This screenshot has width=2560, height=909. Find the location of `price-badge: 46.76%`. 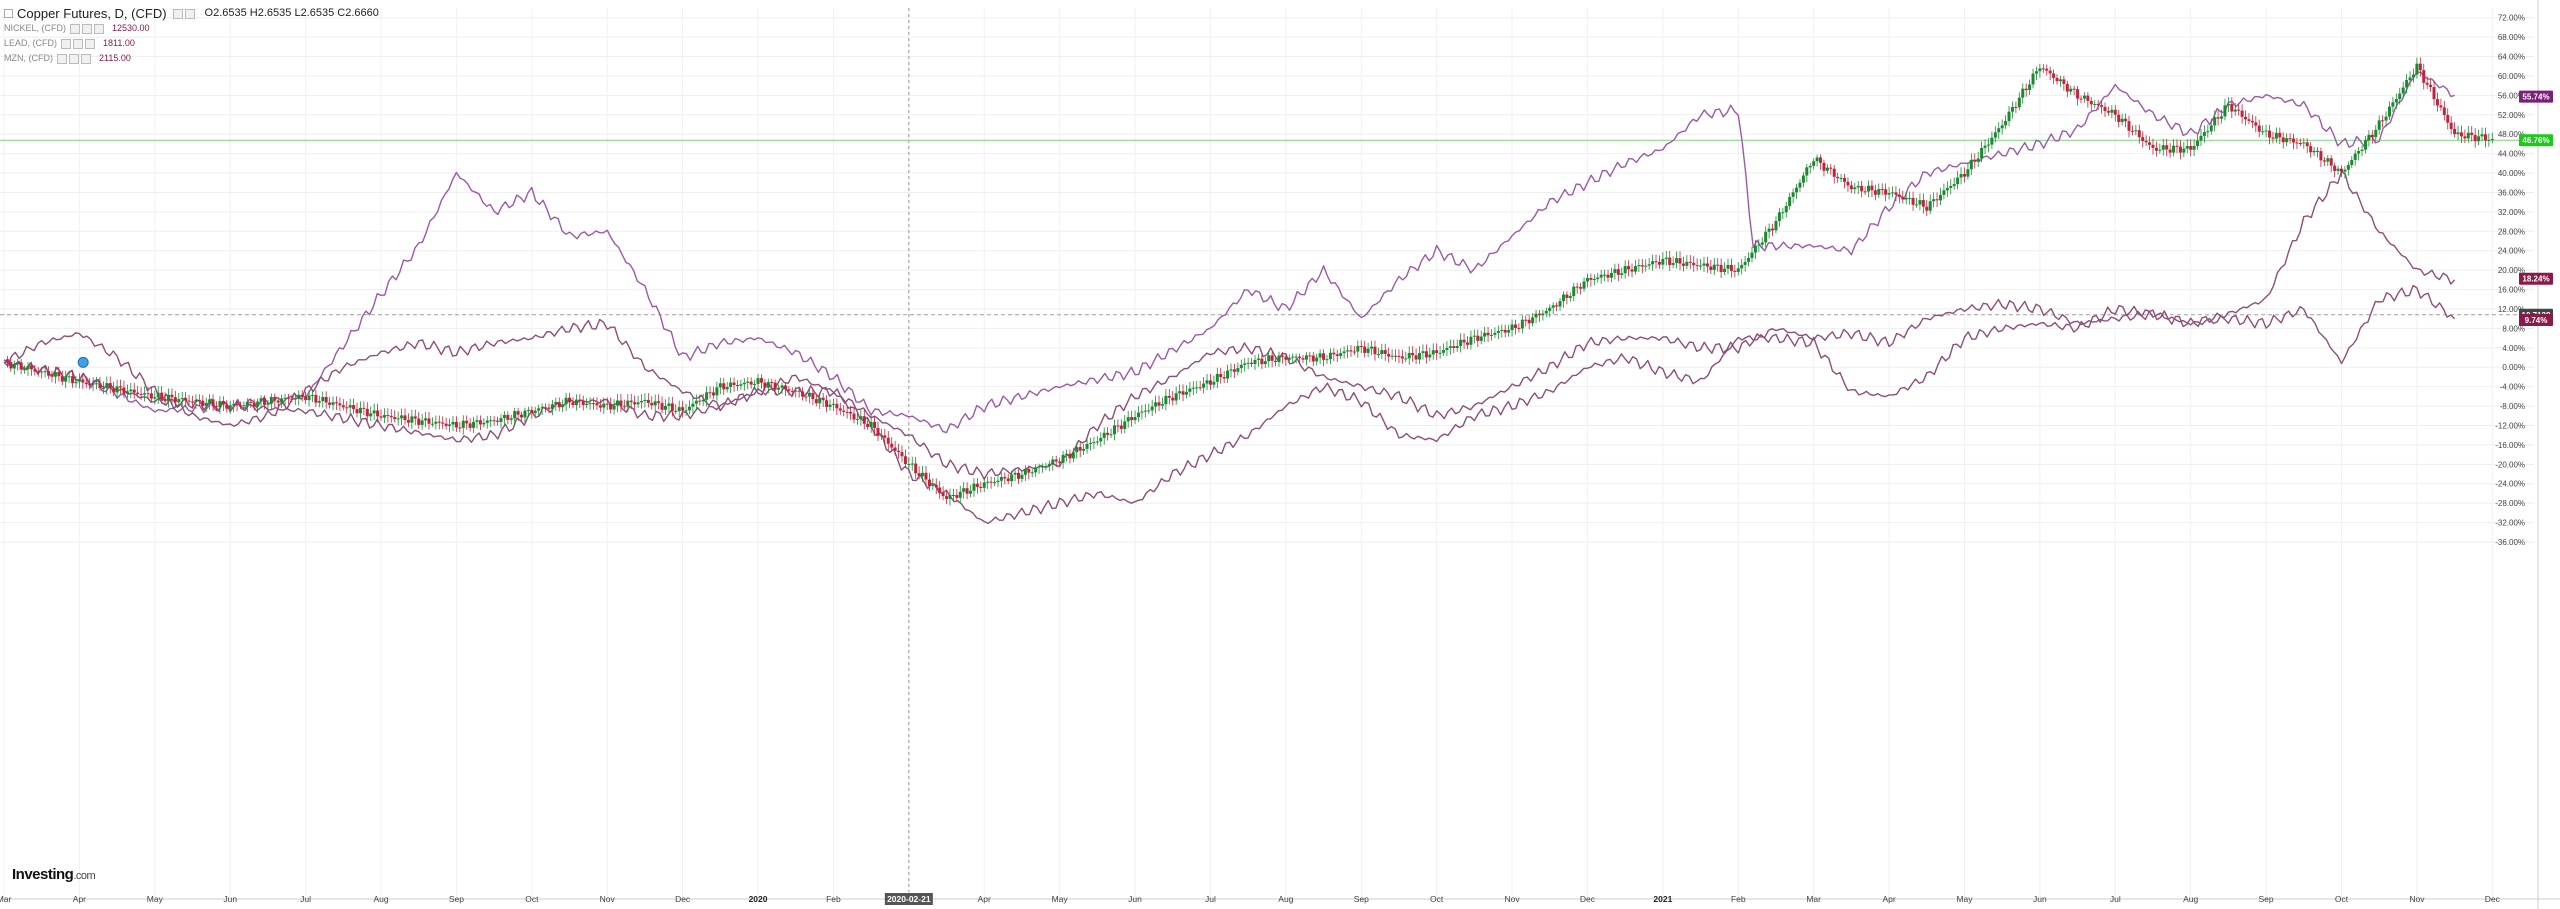

price-badge: 46.76% is located at coordinates (2536, 140).